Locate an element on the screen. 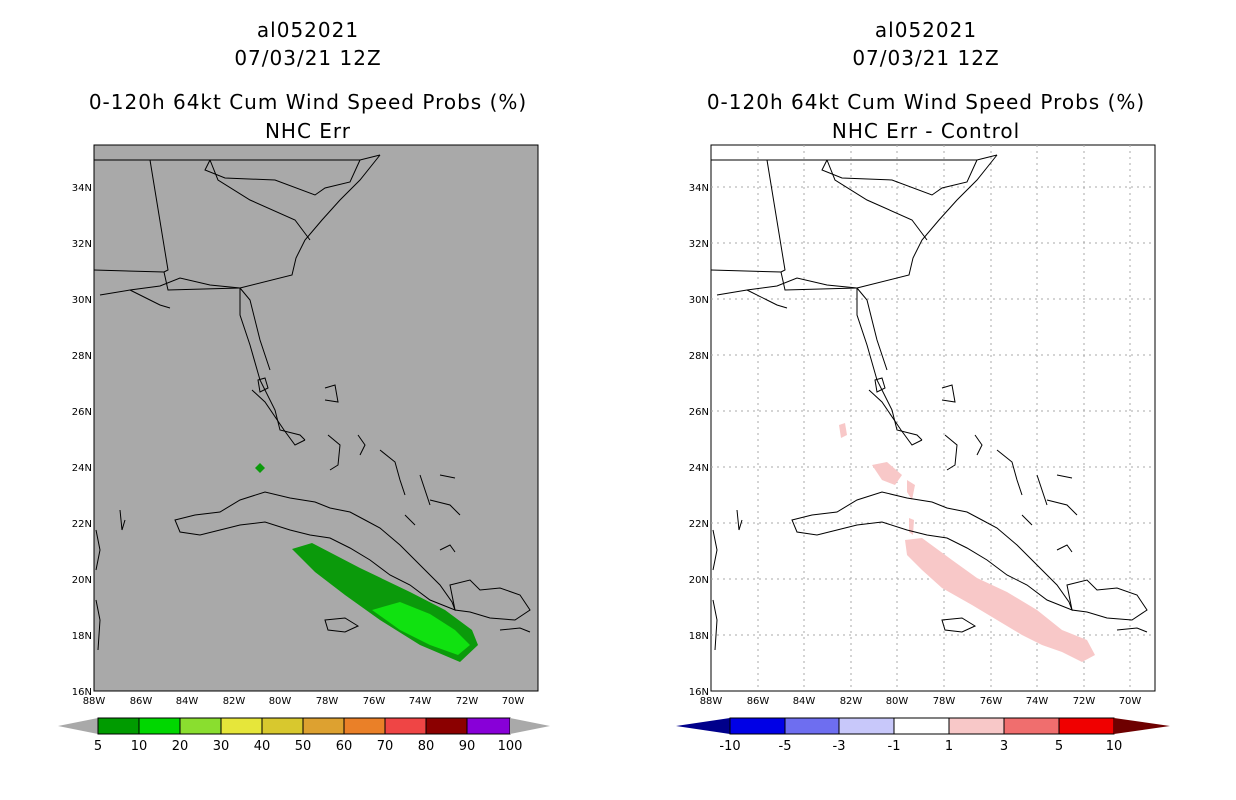  colorbar-label: 70 is located at coordinates (385, 746).